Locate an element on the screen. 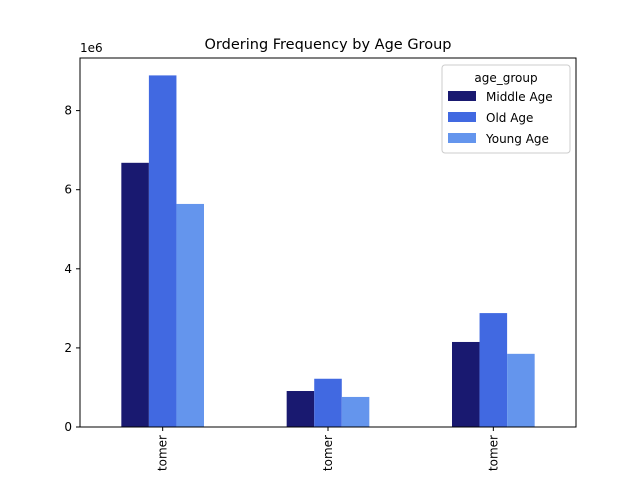 This screenshot has height=480, width=640. legend-label-old-age: Old Age is located at coordinates (509, 118).